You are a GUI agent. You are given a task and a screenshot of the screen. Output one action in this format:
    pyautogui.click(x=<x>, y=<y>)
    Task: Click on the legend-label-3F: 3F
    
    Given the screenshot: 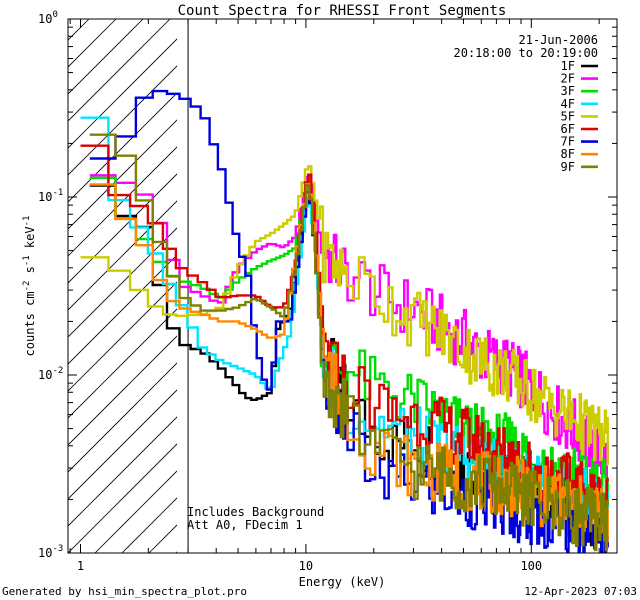 What is the action you would take?
    pyautogui.click(x=568, y=91)
    